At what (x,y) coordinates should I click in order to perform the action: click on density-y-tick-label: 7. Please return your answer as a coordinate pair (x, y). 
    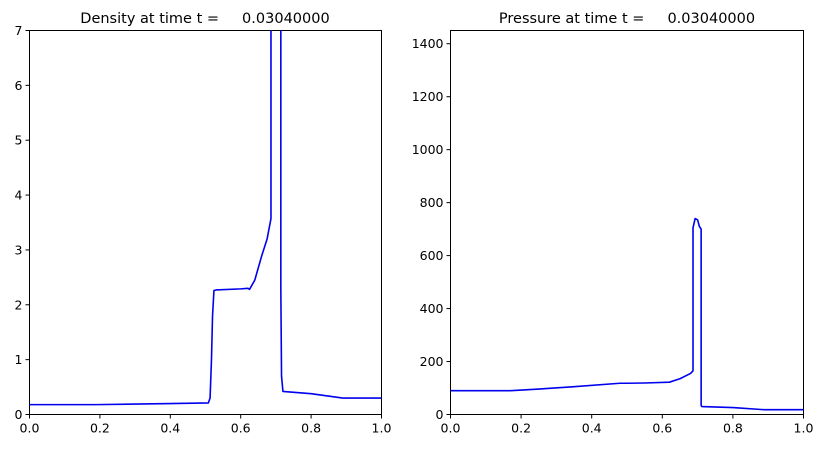
    Looking at the image, I should click on (19, 30).